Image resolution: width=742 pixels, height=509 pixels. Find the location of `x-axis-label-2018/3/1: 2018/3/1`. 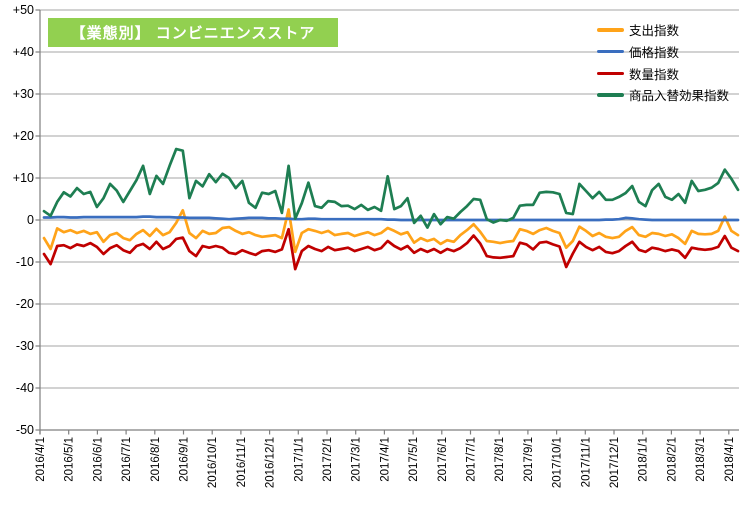

x-axis-label-2018/3/1: 2018/3/1 is located at coordinates (701, 459).